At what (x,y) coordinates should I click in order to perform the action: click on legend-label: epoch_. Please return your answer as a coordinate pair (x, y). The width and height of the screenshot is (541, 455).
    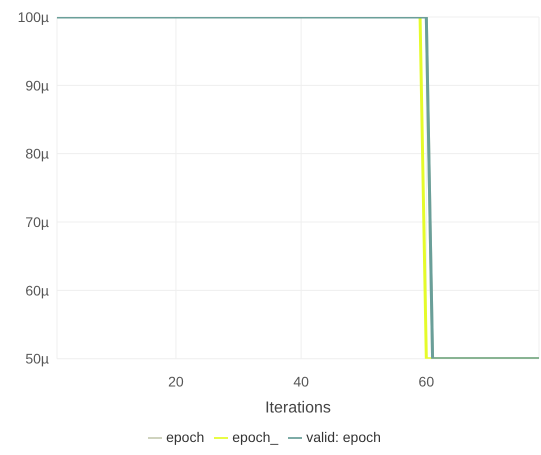
    Looking at the image, I should click on (255, 436).